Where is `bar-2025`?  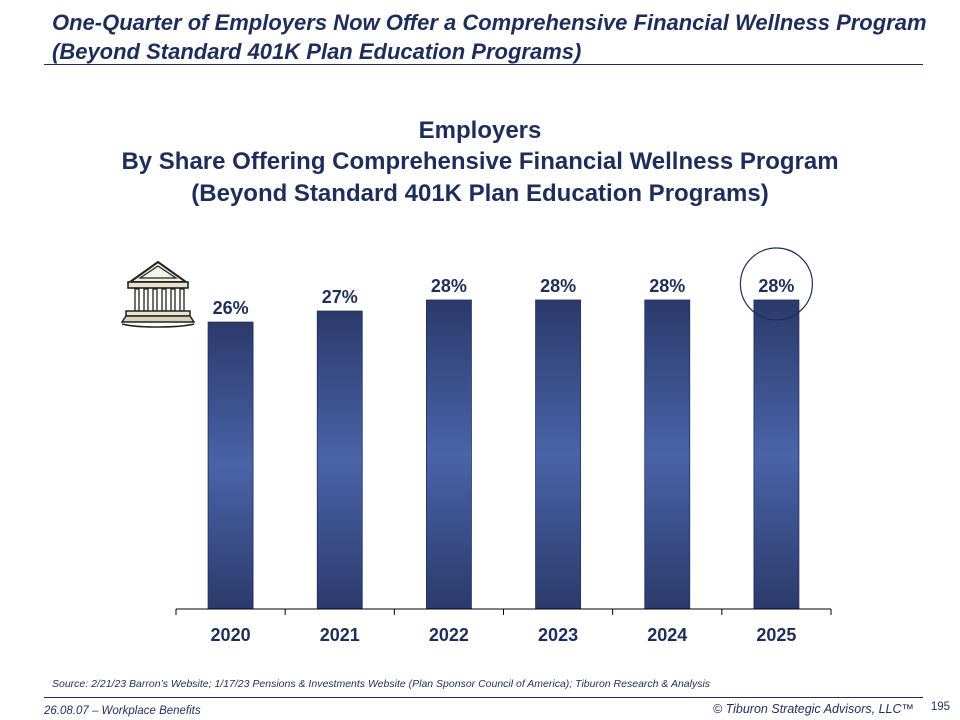
bar-2025 is located at coordinates (776, 454).